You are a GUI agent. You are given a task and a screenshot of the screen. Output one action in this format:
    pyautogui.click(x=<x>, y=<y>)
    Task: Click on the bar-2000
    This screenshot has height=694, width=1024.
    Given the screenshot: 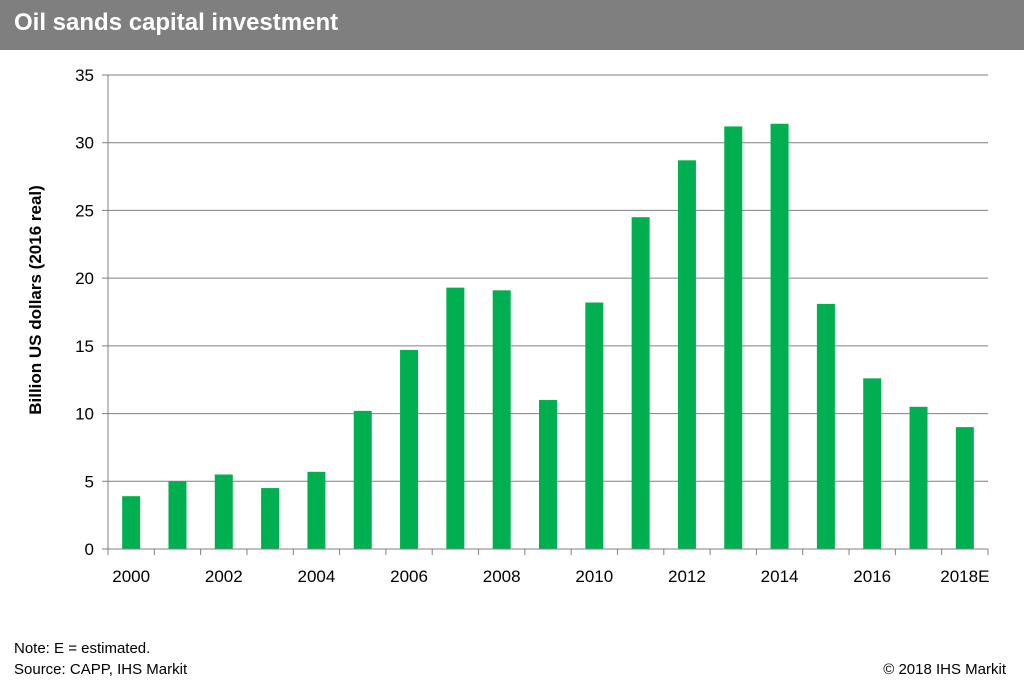 What is the action you would take?
    pyautogui.click(x=131, y=522)
    